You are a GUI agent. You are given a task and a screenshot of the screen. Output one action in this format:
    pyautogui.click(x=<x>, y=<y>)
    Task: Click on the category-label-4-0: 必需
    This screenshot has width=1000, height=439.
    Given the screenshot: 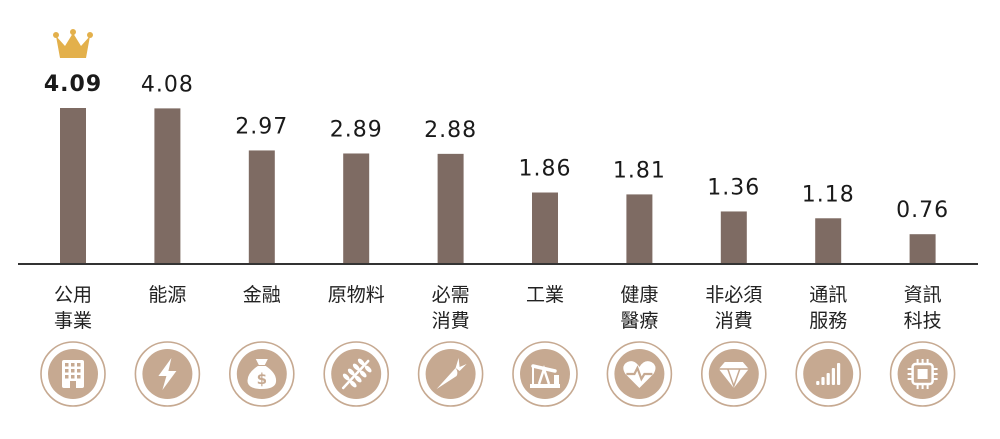 What is the action you would take?
    pyautogui.click(x=451, y=295)
    